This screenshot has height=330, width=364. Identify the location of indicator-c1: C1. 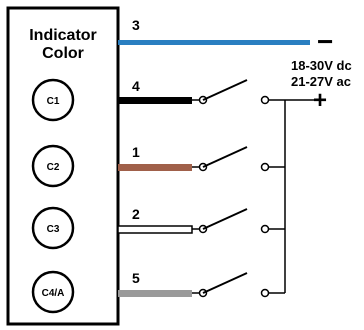
(53, 100).